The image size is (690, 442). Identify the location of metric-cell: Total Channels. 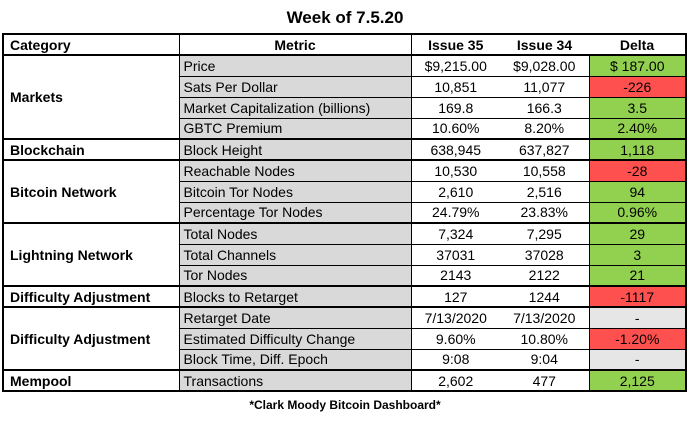
(295, 255).